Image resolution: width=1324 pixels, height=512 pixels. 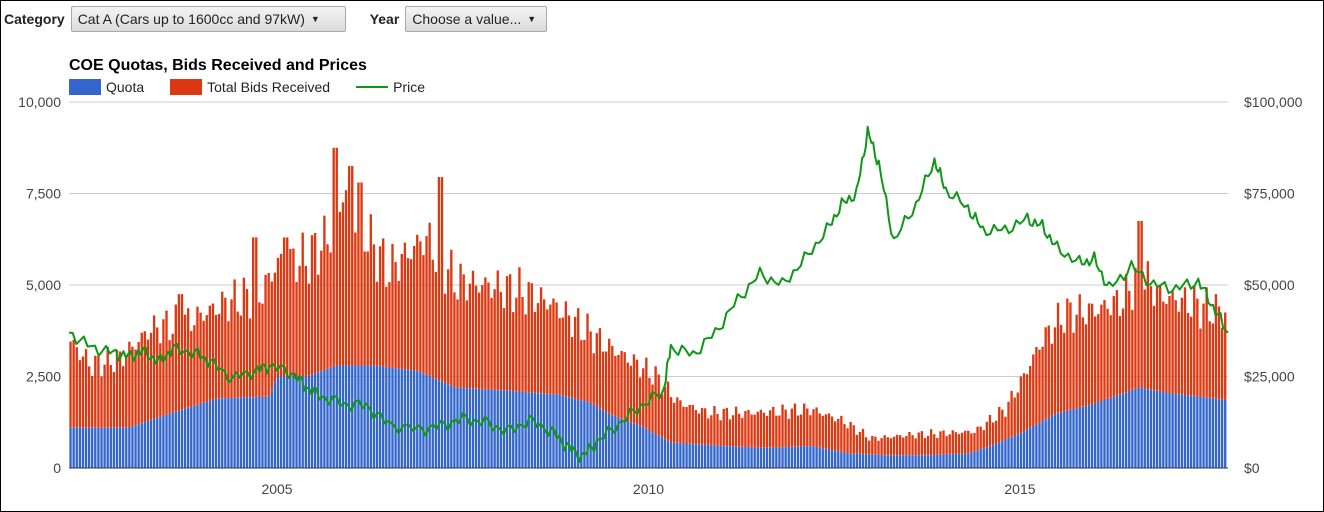 What do you see at coordinates (34, 19) in the screenshot?
I see `category-label: Category` at bounding box center [34, 19].